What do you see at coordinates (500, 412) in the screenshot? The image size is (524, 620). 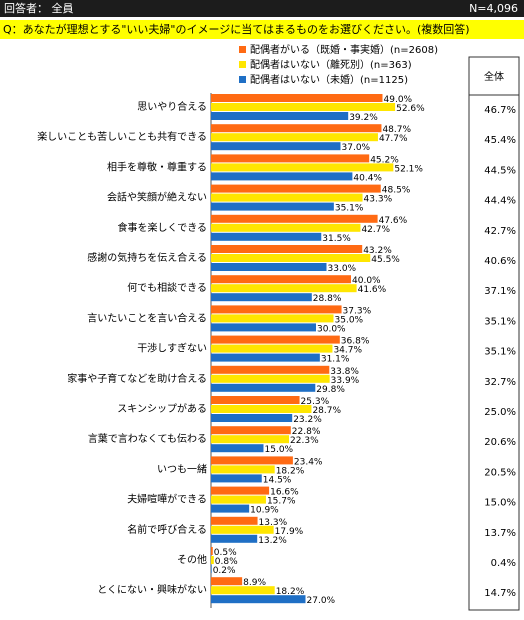 I see `total-value: 25.0%` at bounding box center [500, 412].